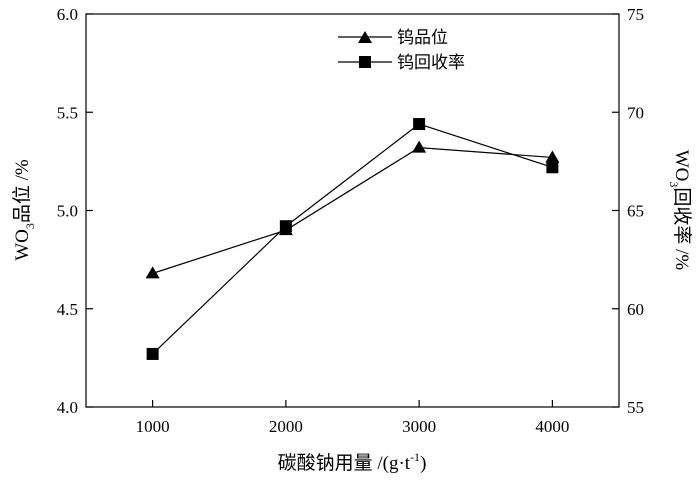 The image size is (700, 481). Describe the element at coordinates (682, 228) in the screenshot. I see `y-axis-right-title-post: 回收率 /%` at that location.